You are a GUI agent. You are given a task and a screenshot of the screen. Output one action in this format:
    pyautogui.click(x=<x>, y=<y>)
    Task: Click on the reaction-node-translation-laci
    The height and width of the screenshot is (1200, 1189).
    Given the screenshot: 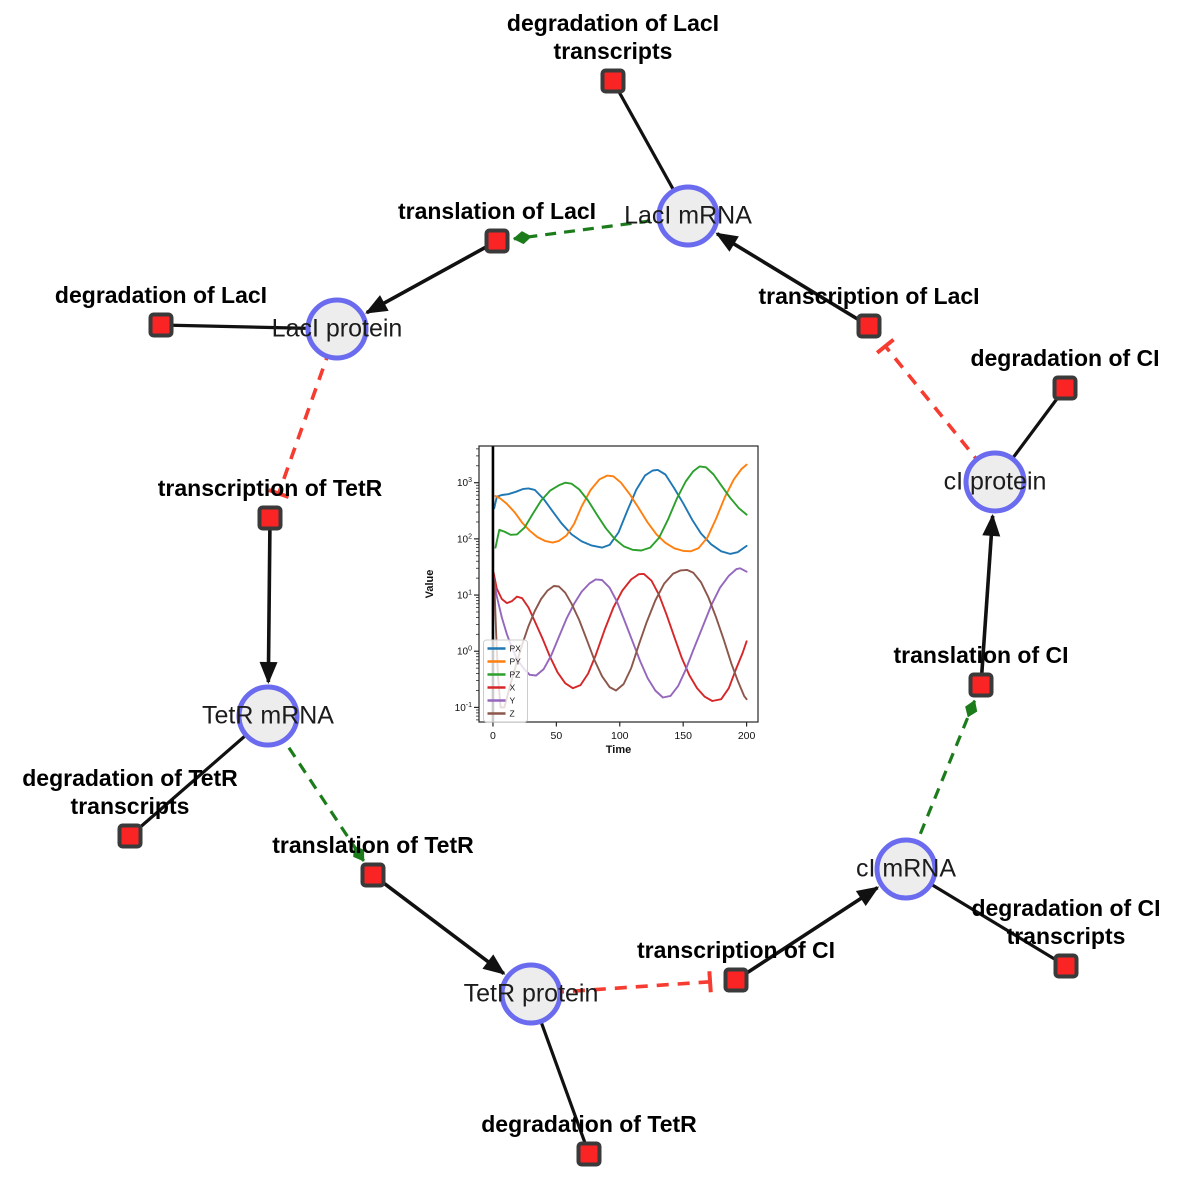 What is the action you would take?
    pyautogui.click(x=497, y=241)
    